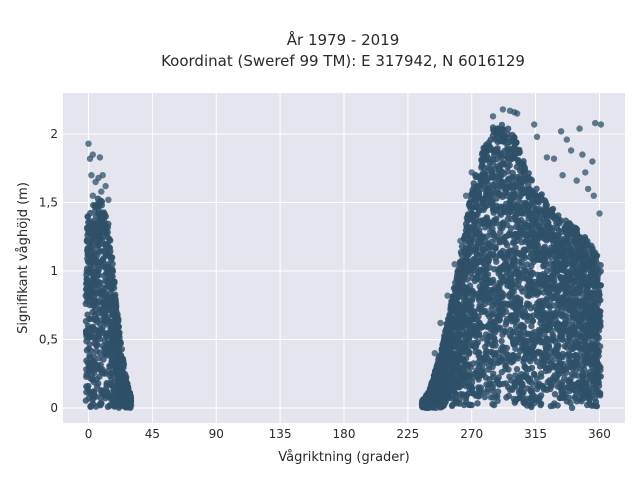  What do you see at coordinates (48, 203) in the screenshot?
I see `y-tick-label: 1,5` at bounding box center [48, 203].